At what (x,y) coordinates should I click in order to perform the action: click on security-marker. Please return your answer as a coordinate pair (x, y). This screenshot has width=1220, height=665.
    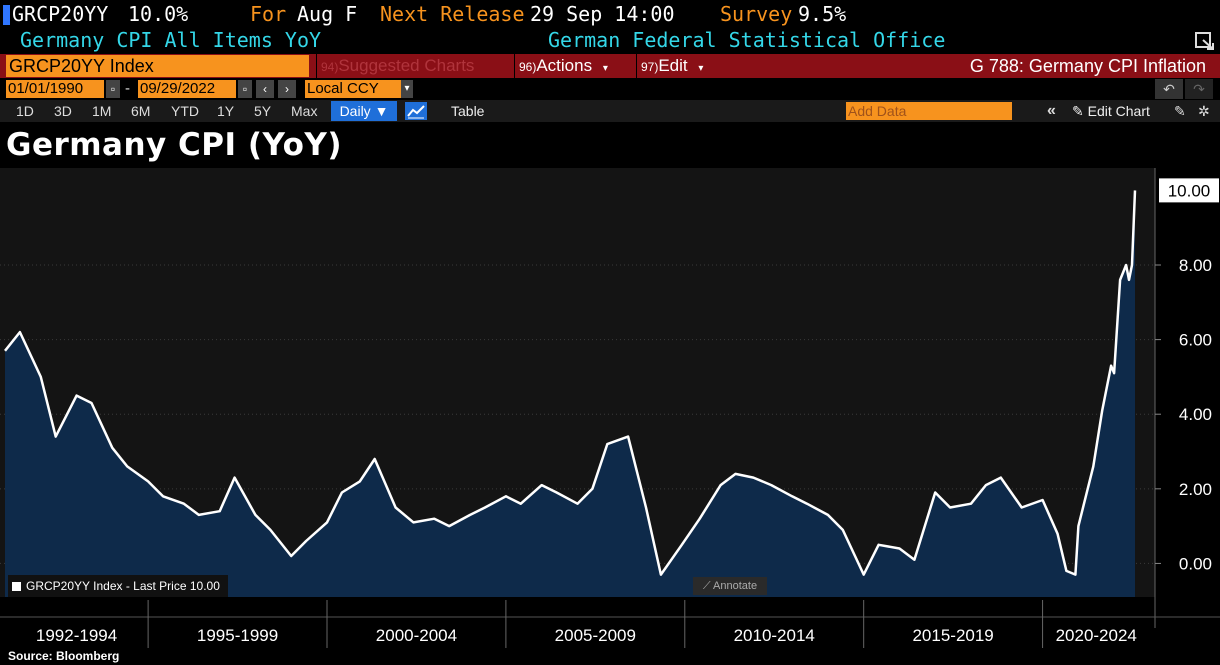
    Looking at the image, I should click on (6, 15).